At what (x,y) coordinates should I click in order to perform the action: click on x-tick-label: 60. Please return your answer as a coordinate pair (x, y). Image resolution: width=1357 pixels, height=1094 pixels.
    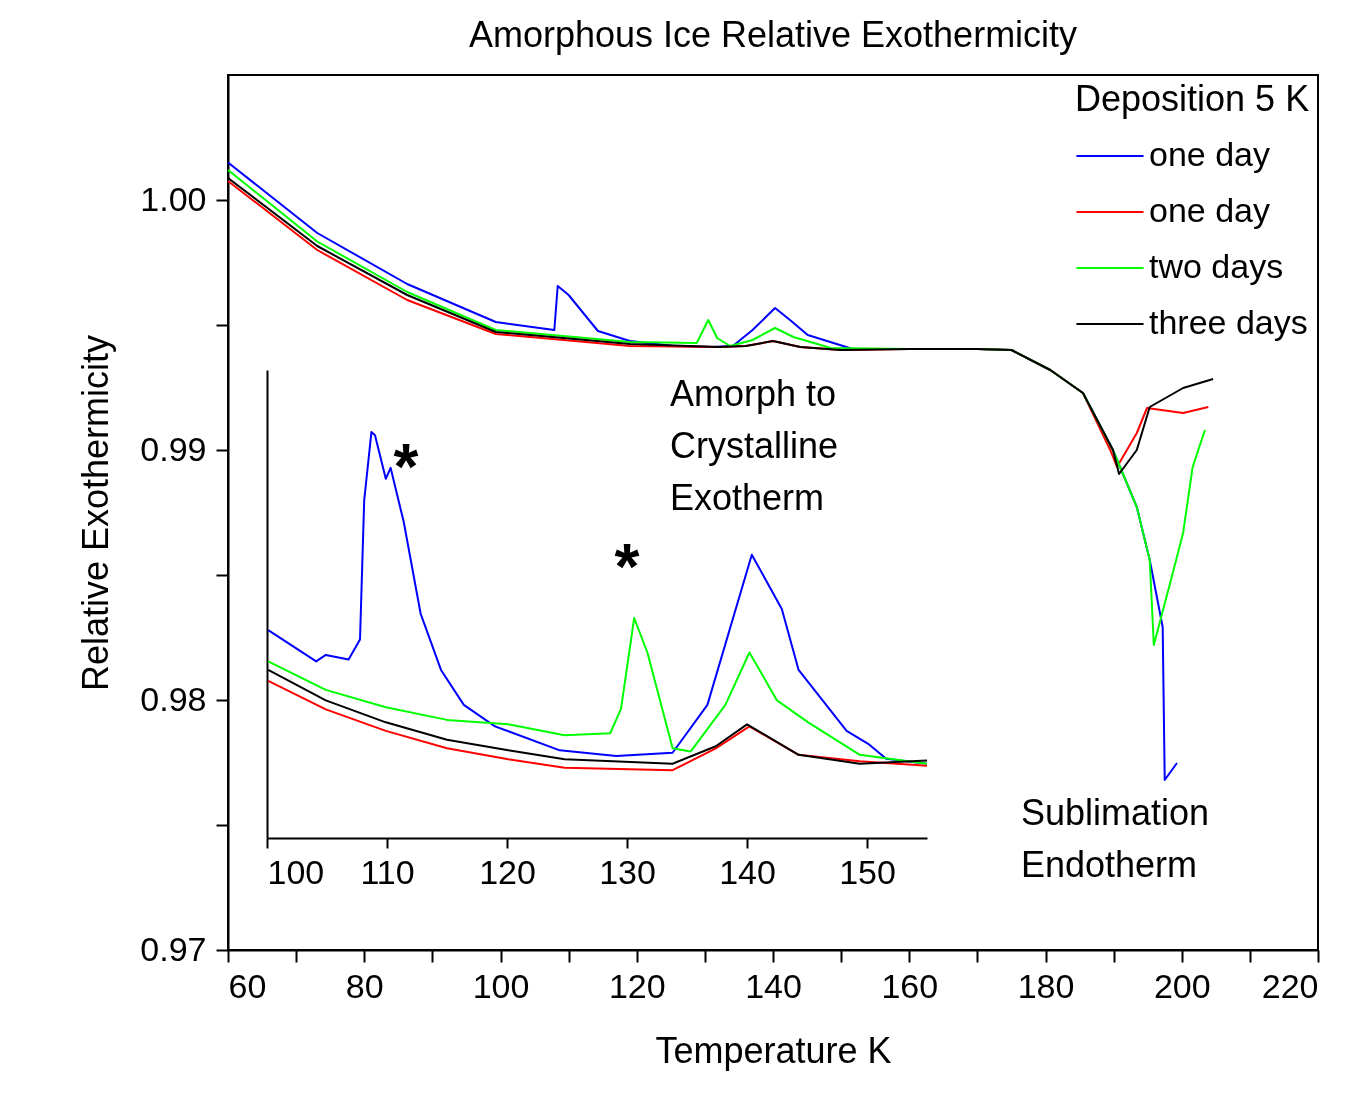
    Looking at the image, I should click on (247, 985).